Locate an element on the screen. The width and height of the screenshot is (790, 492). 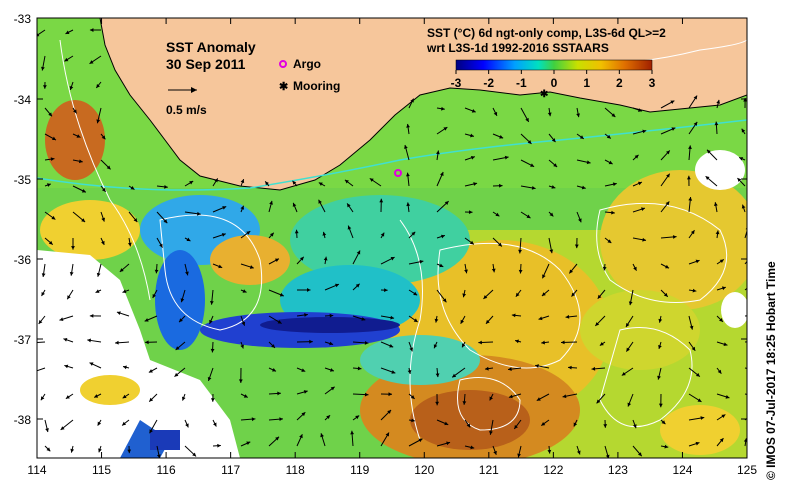
credit-text: © IMOS 07-Jul-2017 18:25 Hobart Time is located at coordinates (771, 370).